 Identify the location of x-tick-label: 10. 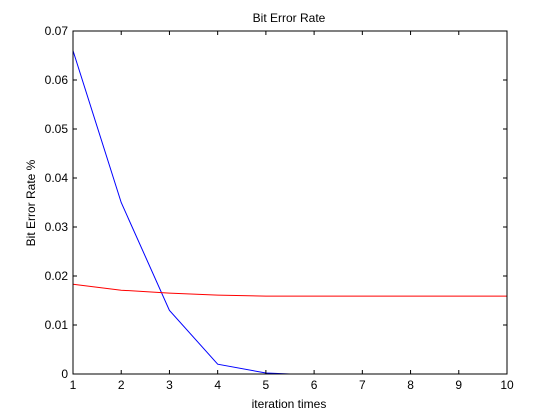
(507, 385).